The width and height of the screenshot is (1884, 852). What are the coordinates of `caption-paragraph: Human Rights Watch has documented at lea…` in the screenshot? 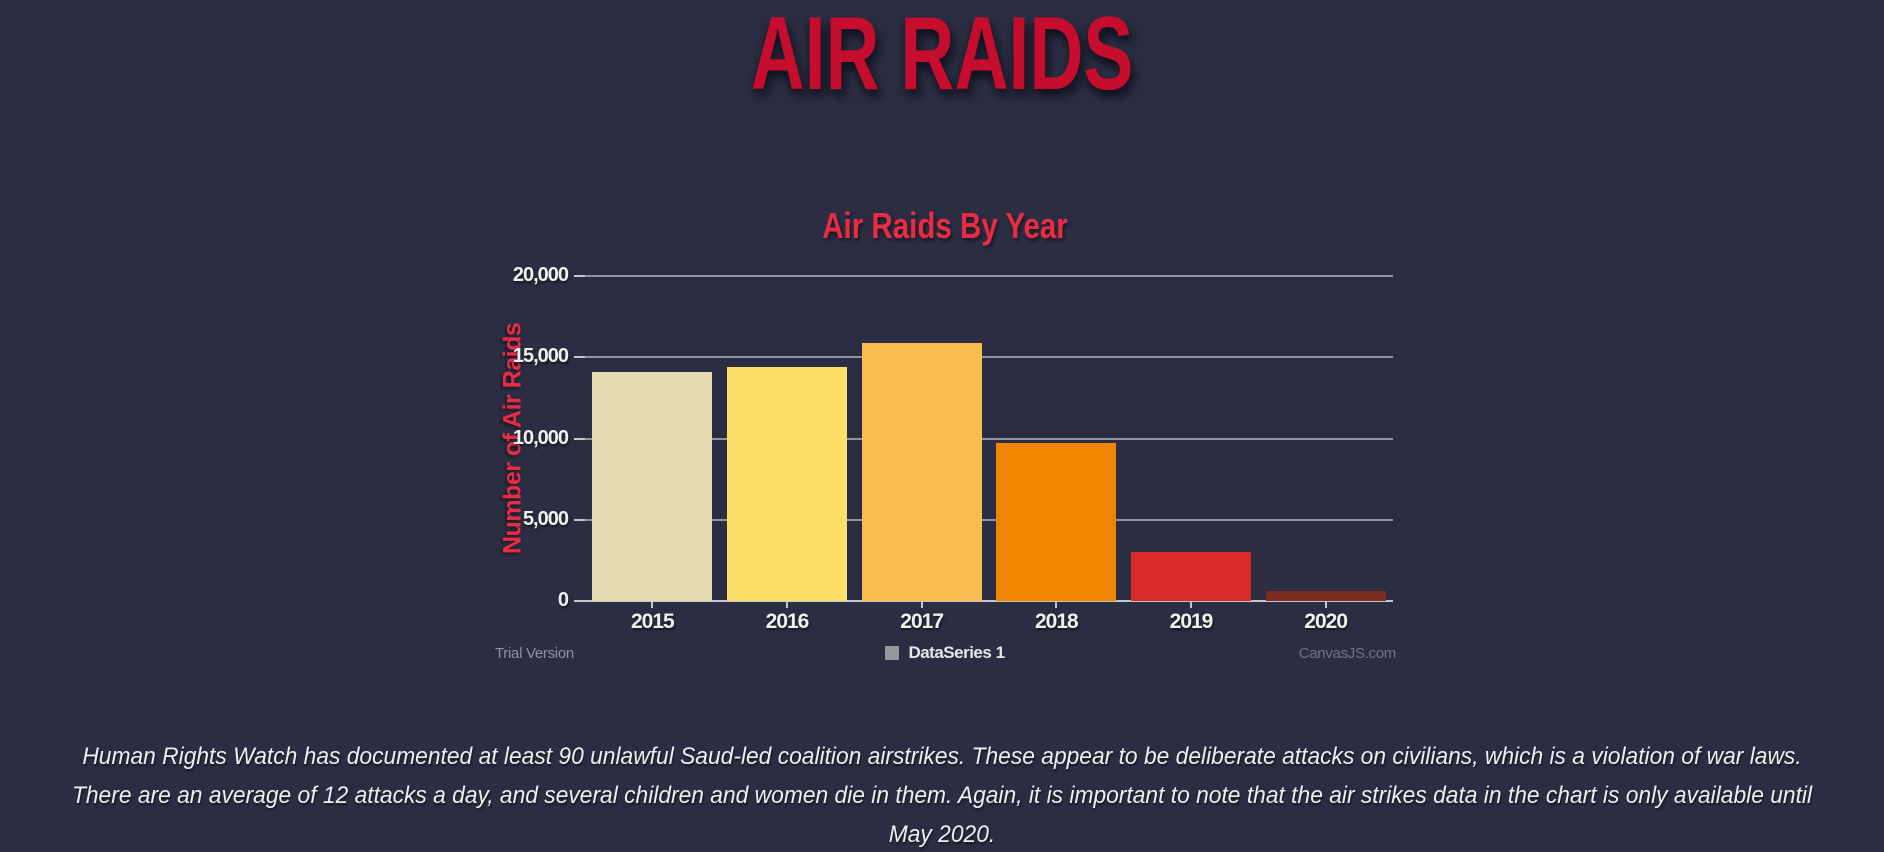 It's located at (942, 794).